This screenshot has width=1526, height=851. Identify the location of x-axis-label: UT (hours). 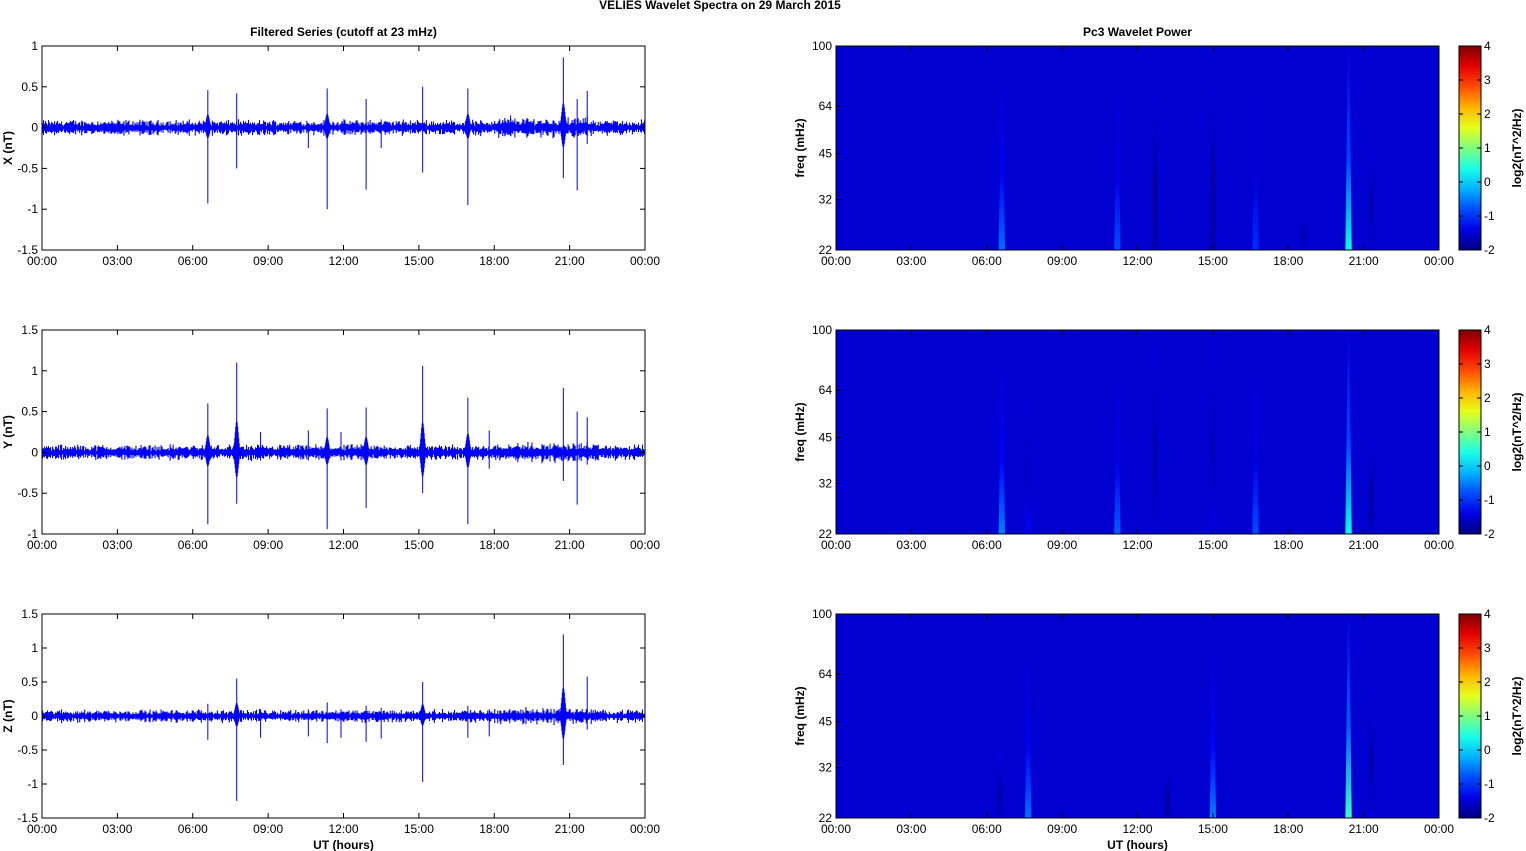
(1137, 844).